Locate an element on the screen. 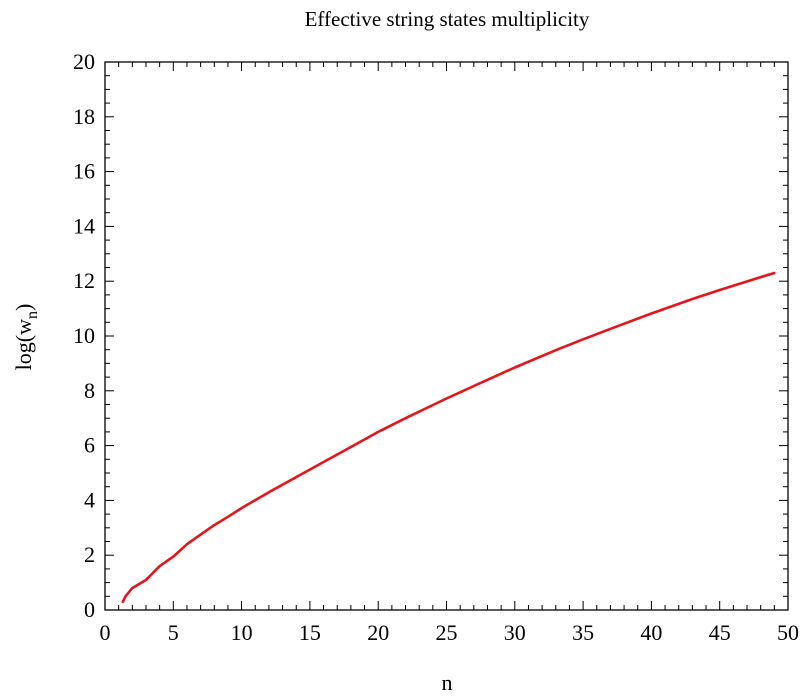 This screenshot has height=696, width=806. x-axis-title: n is located at coordinates (447, 682).